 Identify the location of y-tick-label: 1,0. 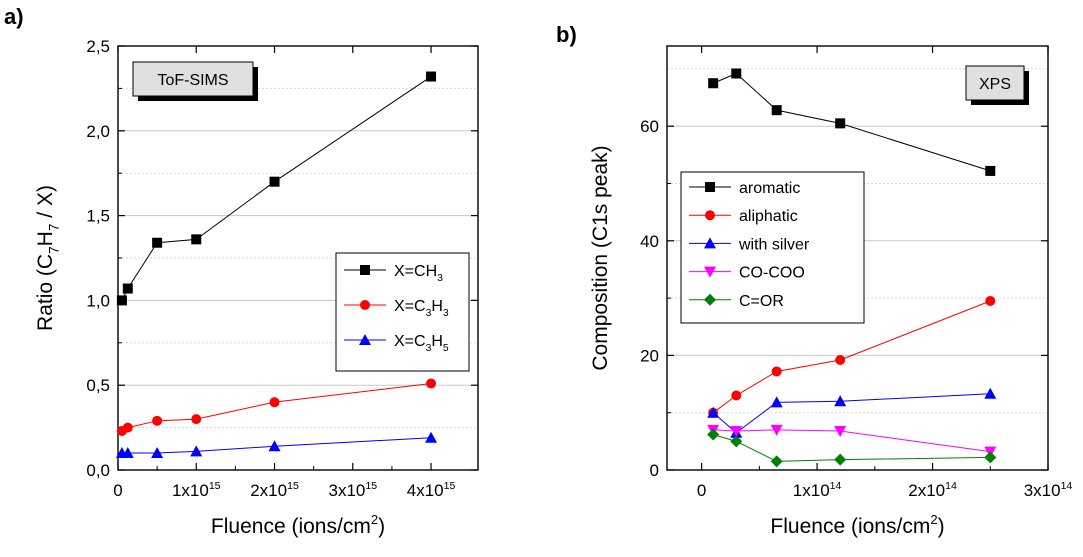
(98, 300).